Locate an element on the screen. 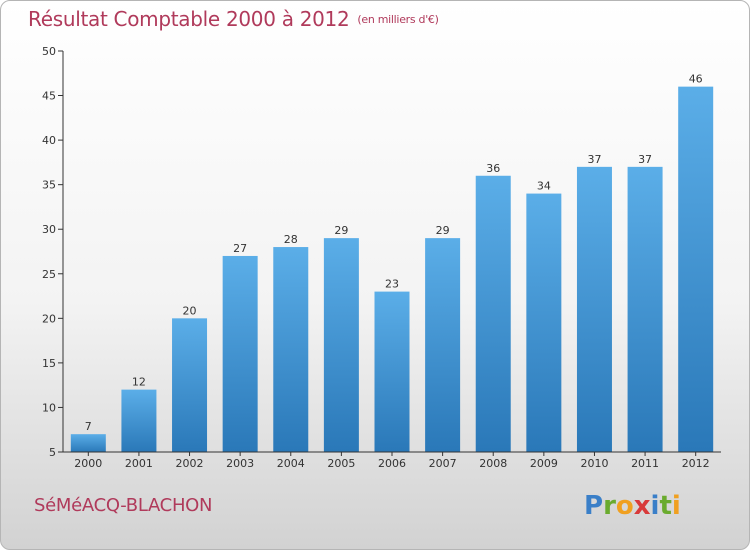 The image size is (750, 550). y-tick-label: 10 is located at coordinates (49, 407).